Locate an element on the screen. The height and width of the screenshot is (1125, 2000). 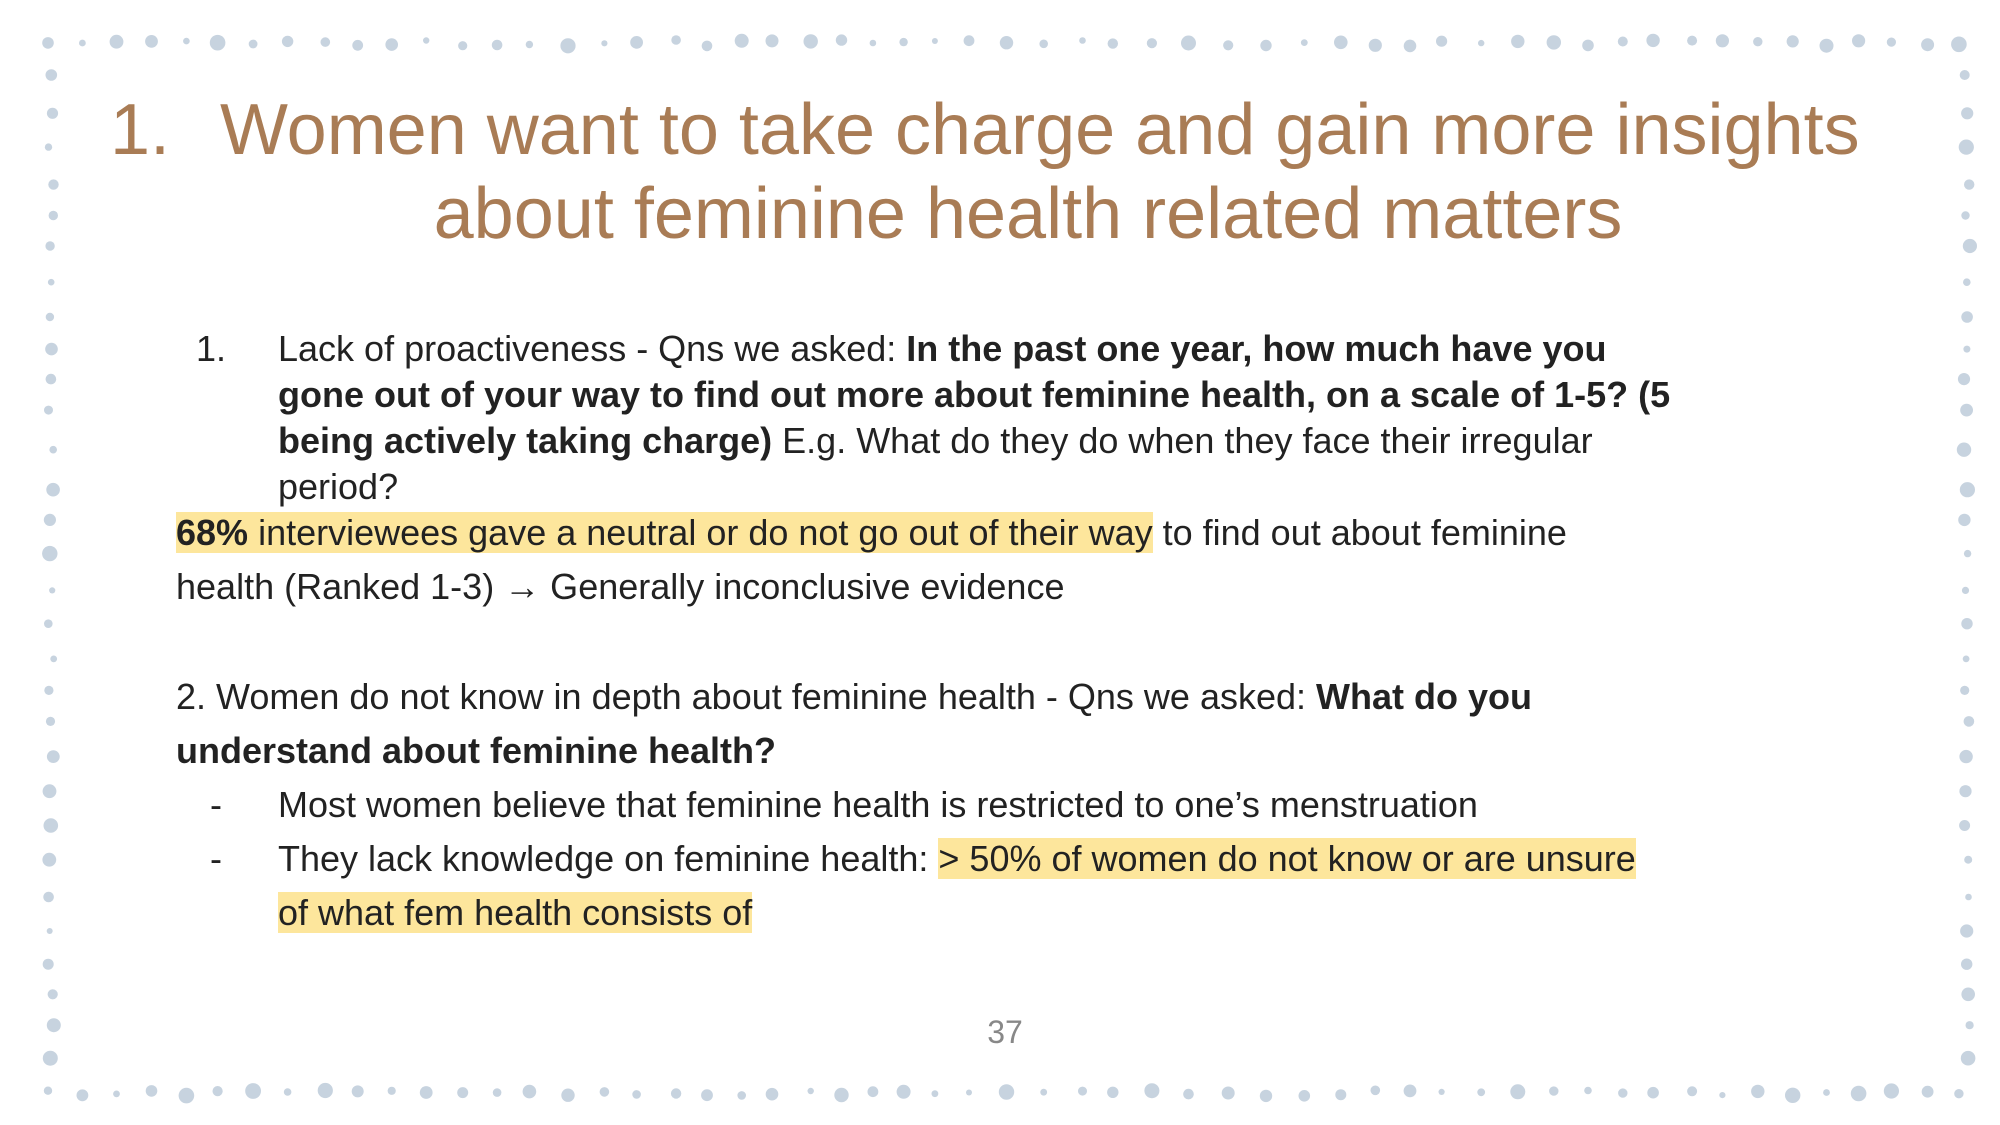
point1-question-part1: In the past one year, how much have you is located at coordinates (1256, 348).